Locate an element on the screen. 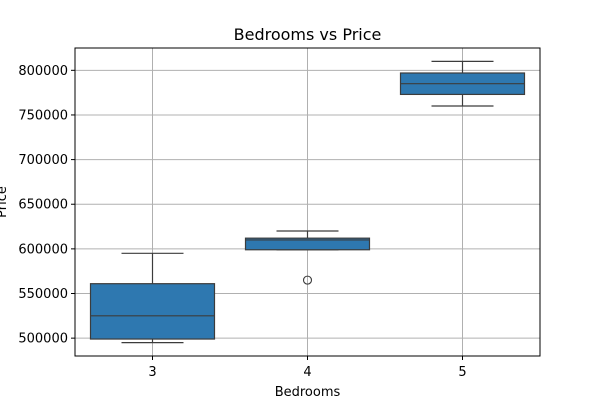  chart-title: Bedrooms vs Price is located at coordinates (308, 34).